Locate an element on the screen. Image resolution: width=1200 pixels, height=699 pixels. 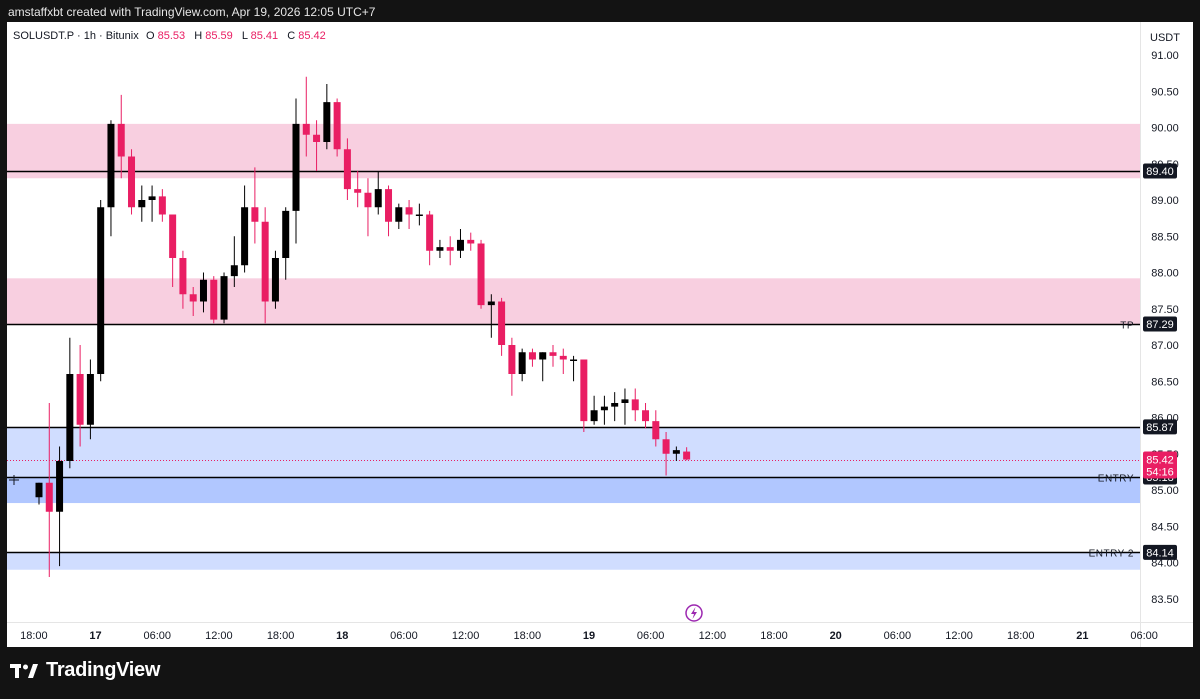
price-badge-label: 87.29 is located at coordinates (1160, 325).